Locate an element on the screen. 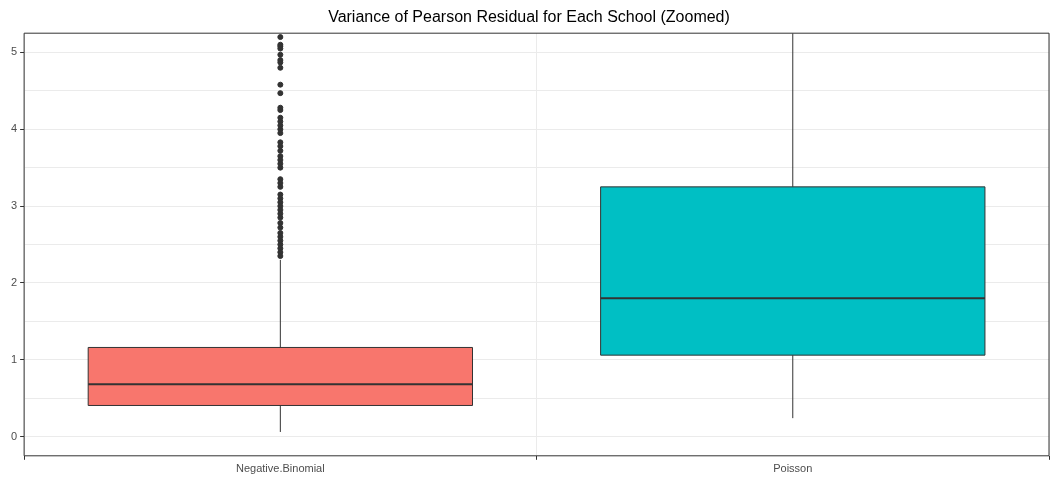 The image size is (1062, 487). chart-title: Variance of Pearson Residual for Each School (Zoomed) is located at coordinates (529, 17).